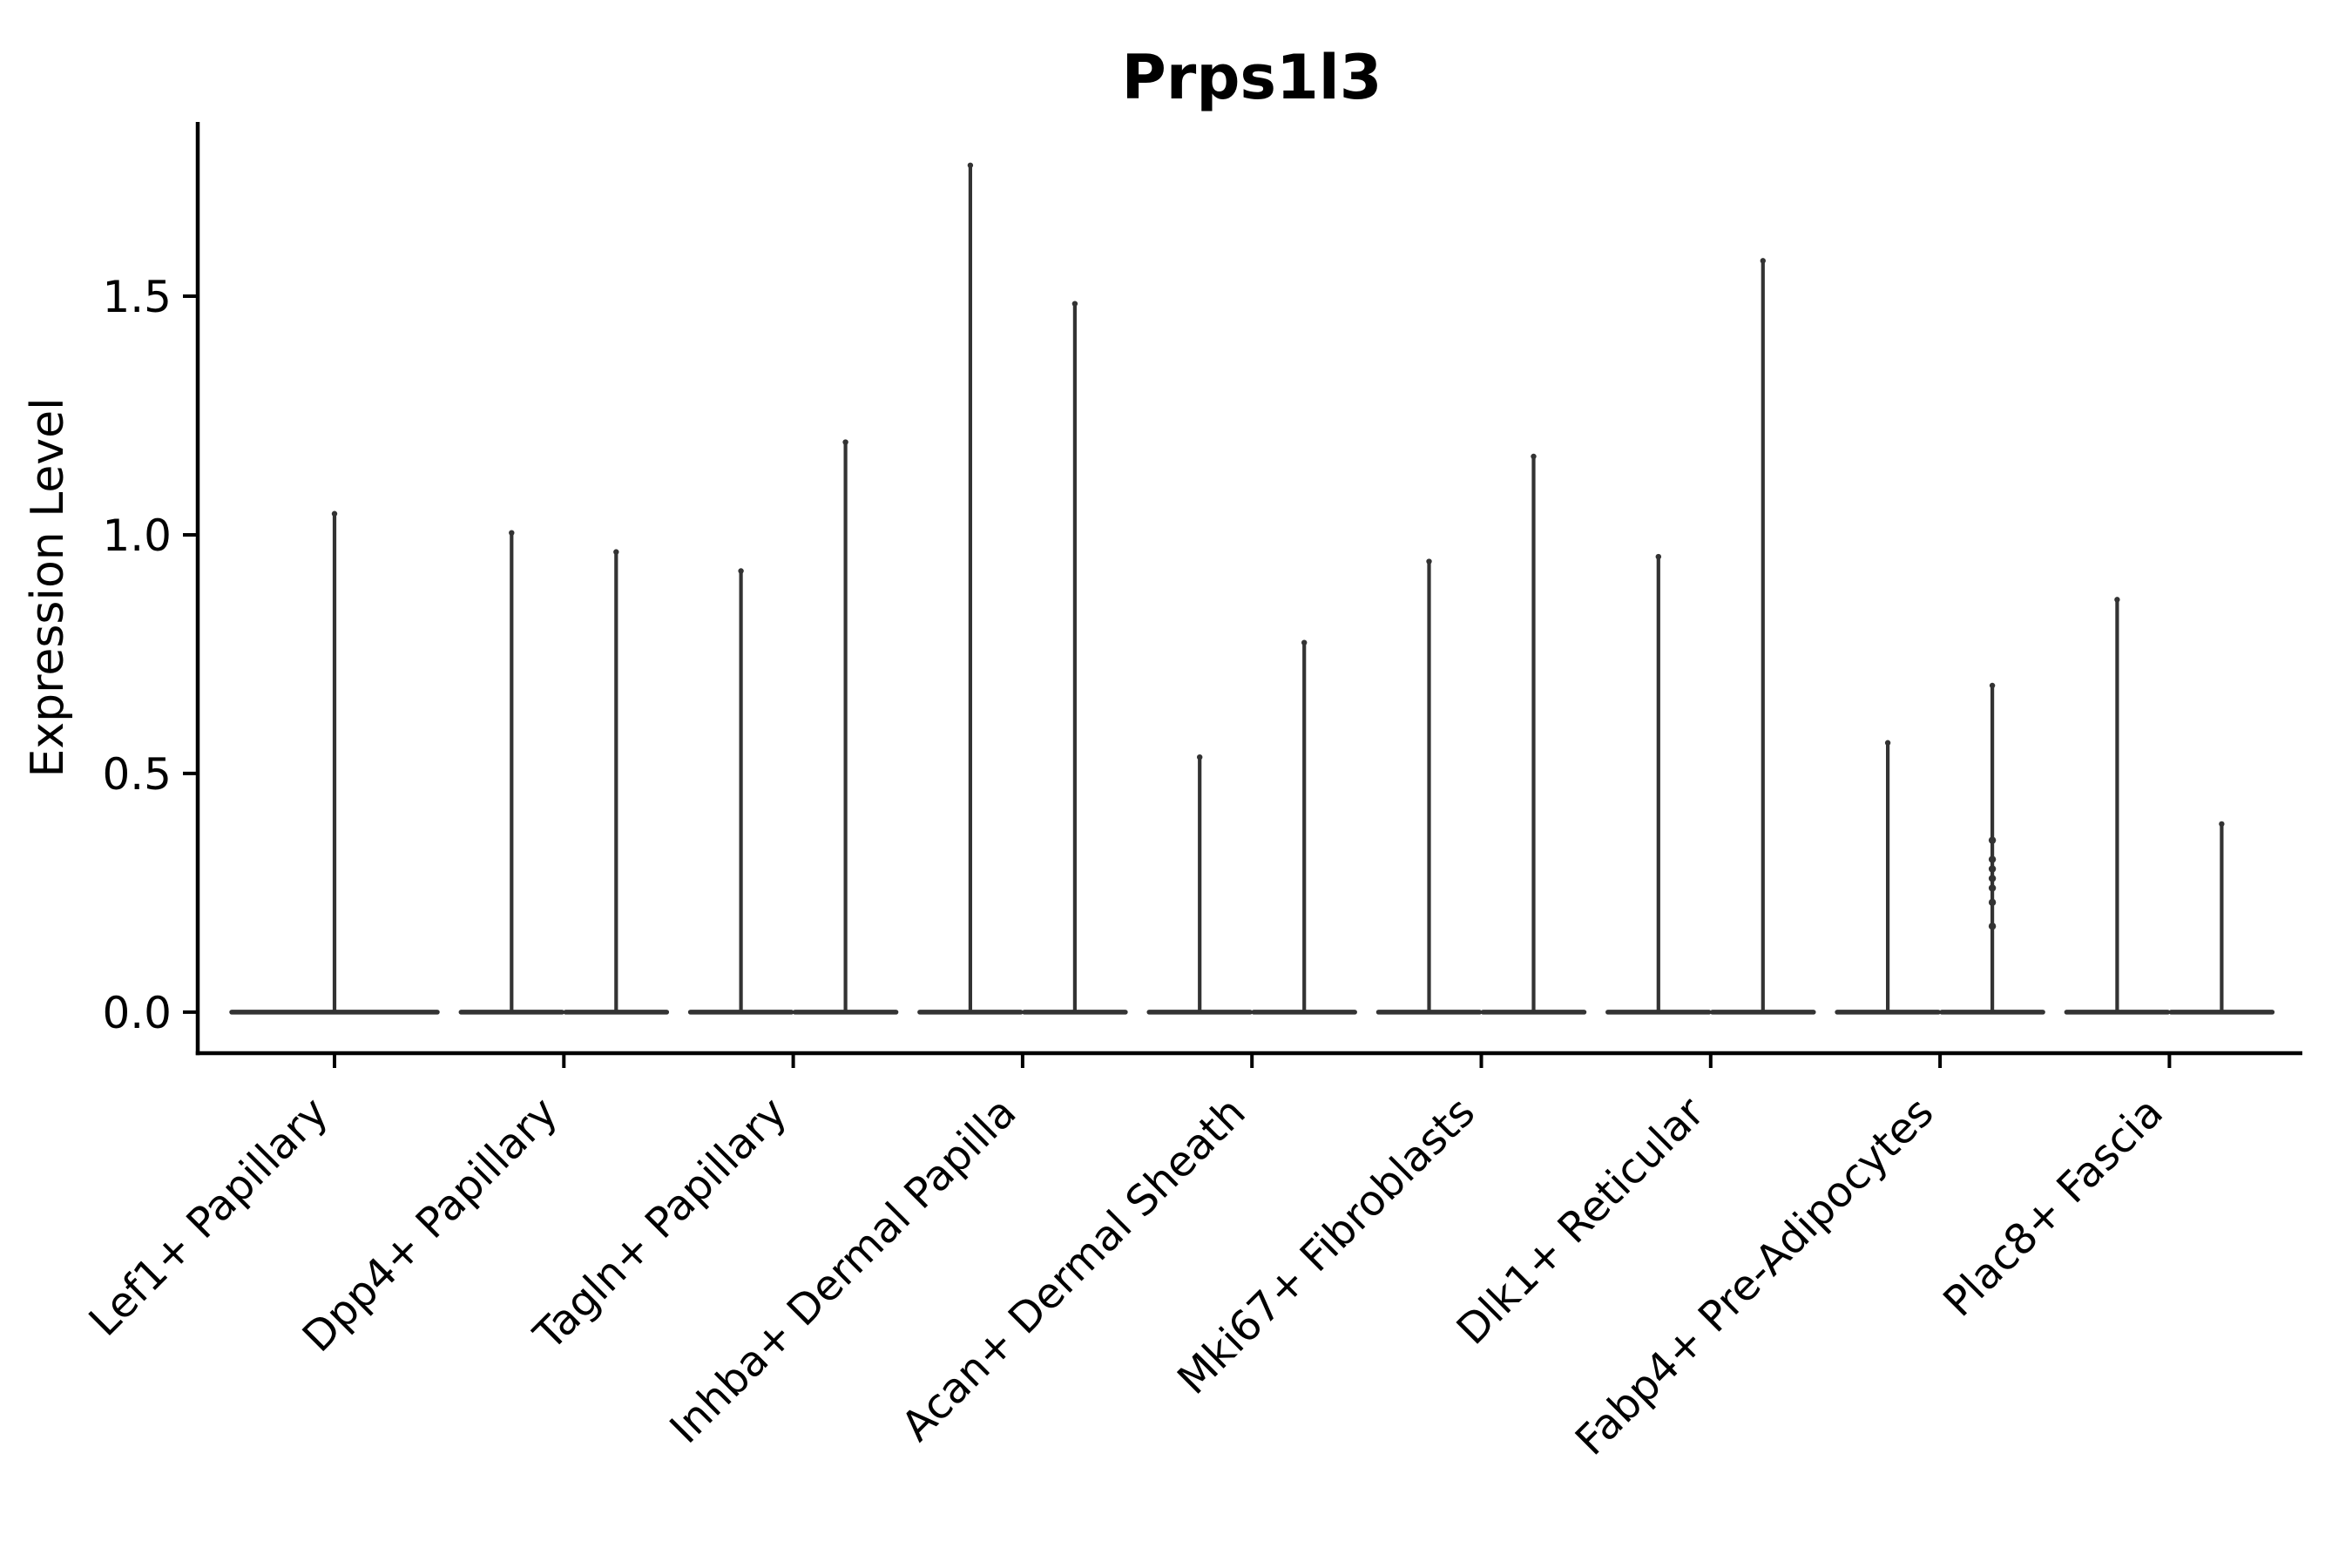 This screenshot has height=1568, width=2352. Describe the element at coordinates (2053, 1207) in the screenshot. I see `x-tick-label: Plac8+ Fascia` at that location.